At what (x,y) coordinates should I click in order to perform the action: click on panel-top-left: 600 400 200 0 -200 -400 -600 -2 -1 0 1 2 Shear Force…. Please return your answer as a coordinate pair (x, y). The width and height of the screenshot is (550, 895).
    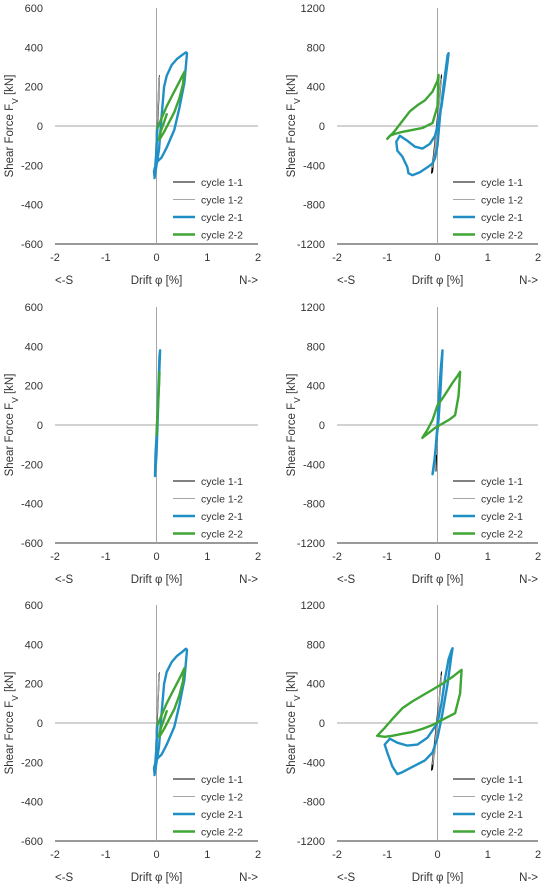
    Looking at the image, I should click on (132, 145).